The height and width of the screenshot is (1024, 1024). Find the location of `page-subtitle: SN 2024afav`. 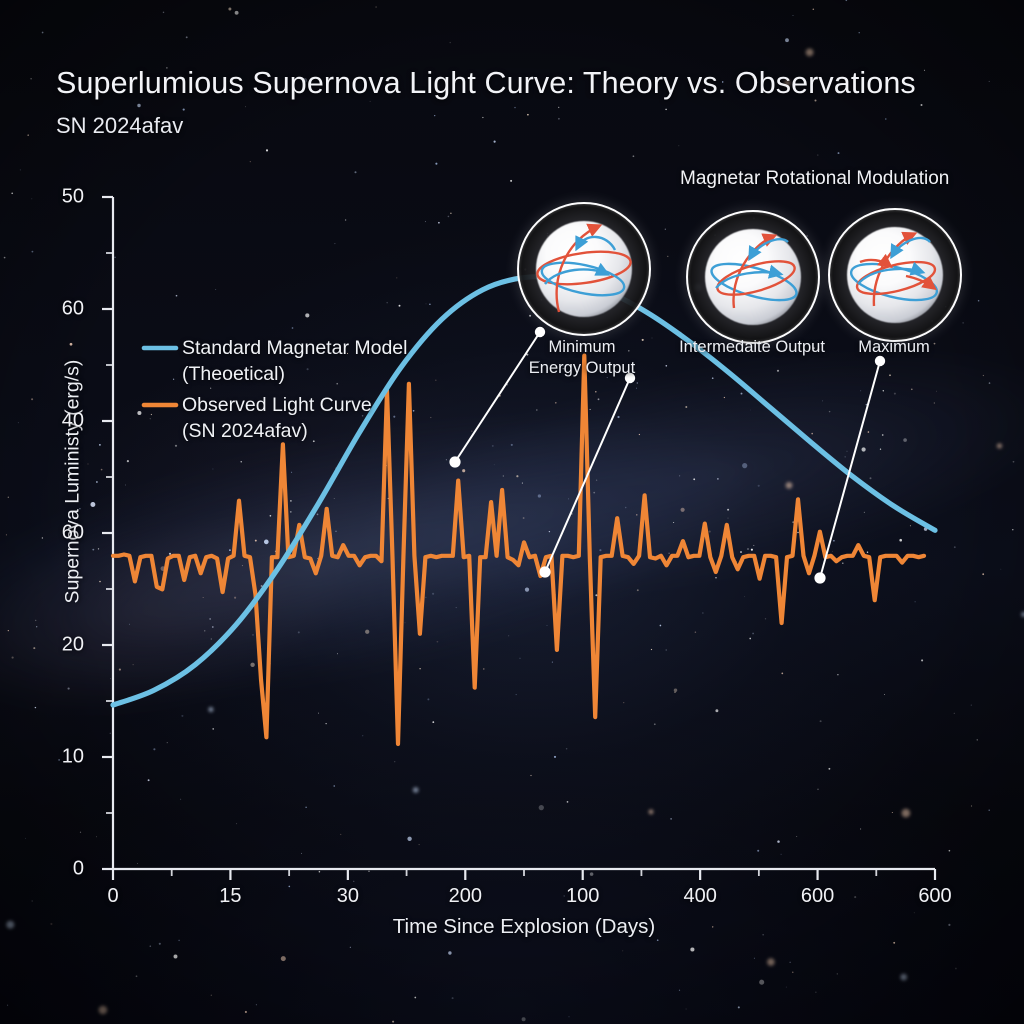

page-subtitle: SN 2024afav is located at coordinates (120, 125).